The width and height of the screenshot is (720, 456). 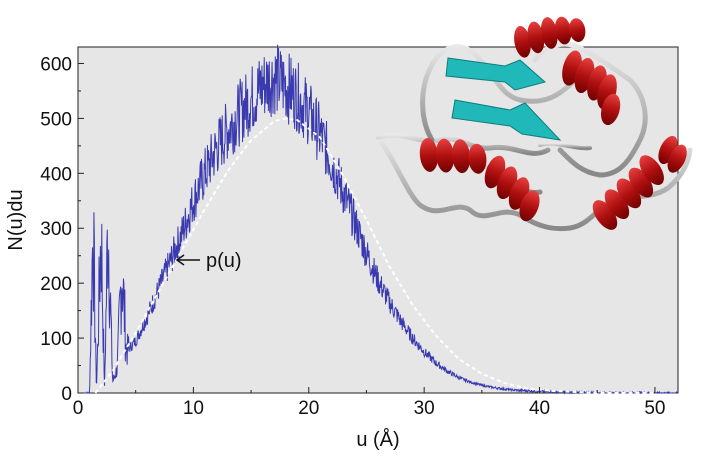 What do you see at coordinates (66, 394) in the screenshot?
I see `y-tick-label: 0` at bounding box center [66, 394].